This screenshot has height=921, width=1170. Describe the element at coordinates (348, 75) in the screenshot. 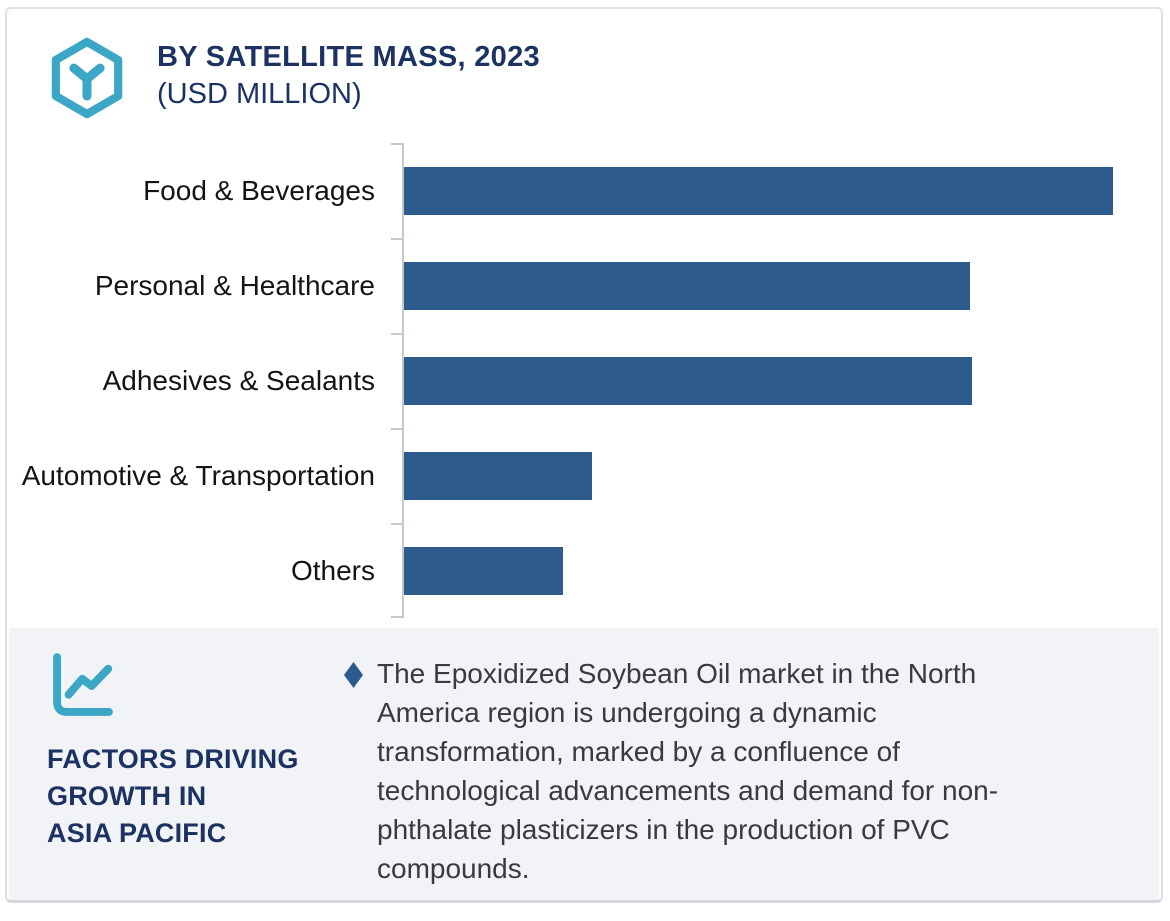

I see `title-block: BY SATELLITE MASS, 2023 (USD MILLION)` at that location.